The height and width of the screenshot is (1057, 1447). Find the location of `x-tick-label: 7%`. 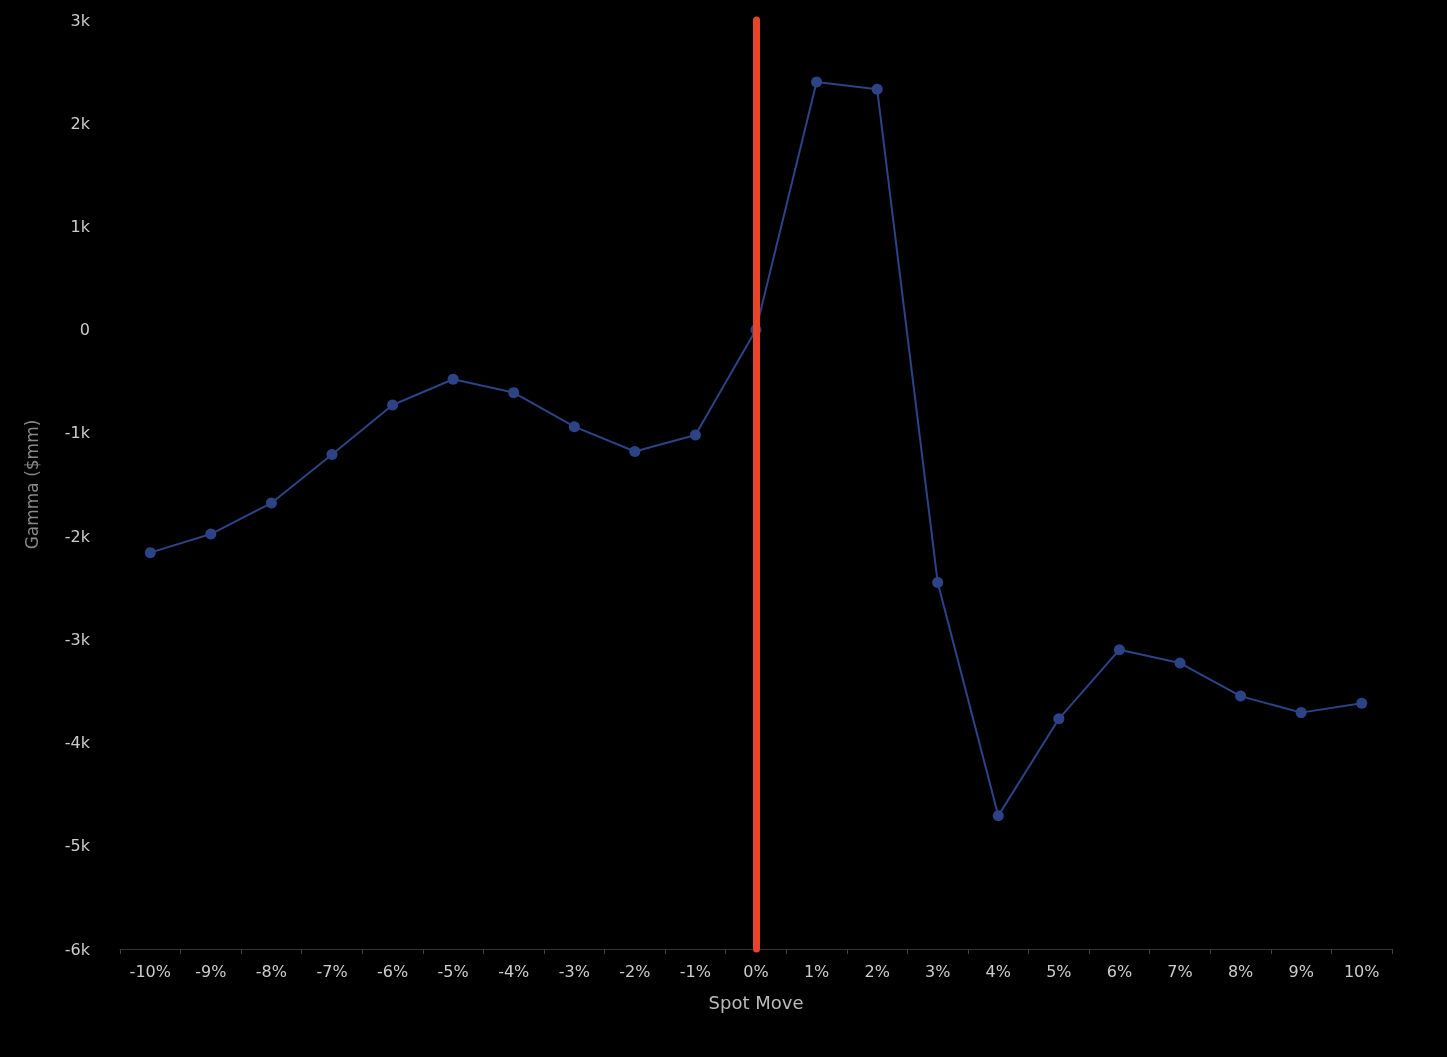

x-tick-label: 7% is located at coordinates (1180, 971).